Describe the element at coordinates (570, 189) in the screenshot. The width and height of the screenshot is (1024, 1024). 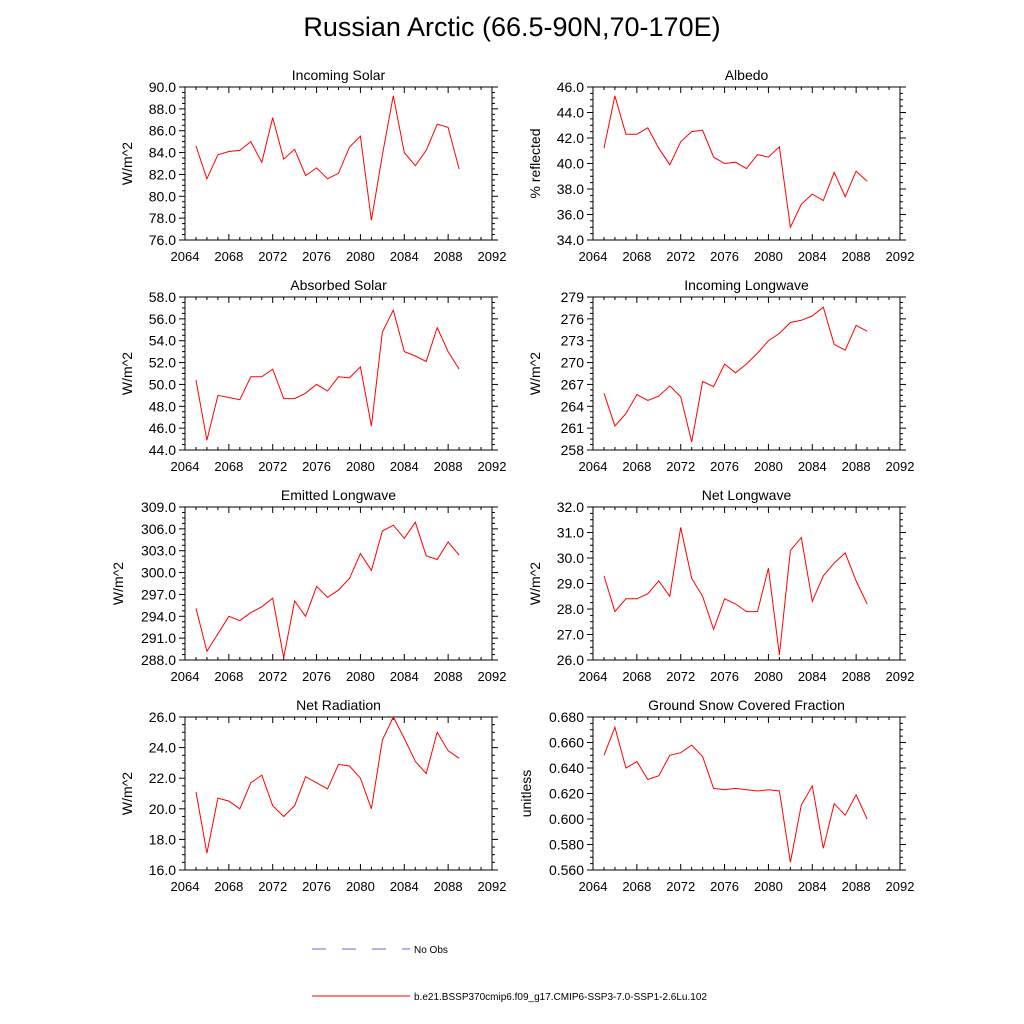
I see `y-tick-label: 38.0` at that location.